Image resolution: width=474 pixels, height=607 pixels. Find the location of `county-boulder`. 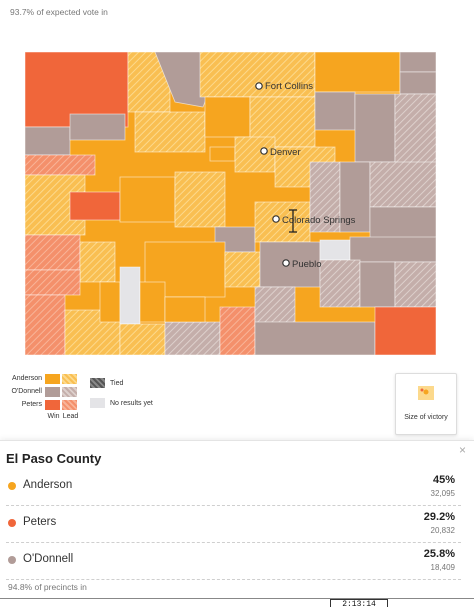

county-boulder is located at coordinates (227, 117).